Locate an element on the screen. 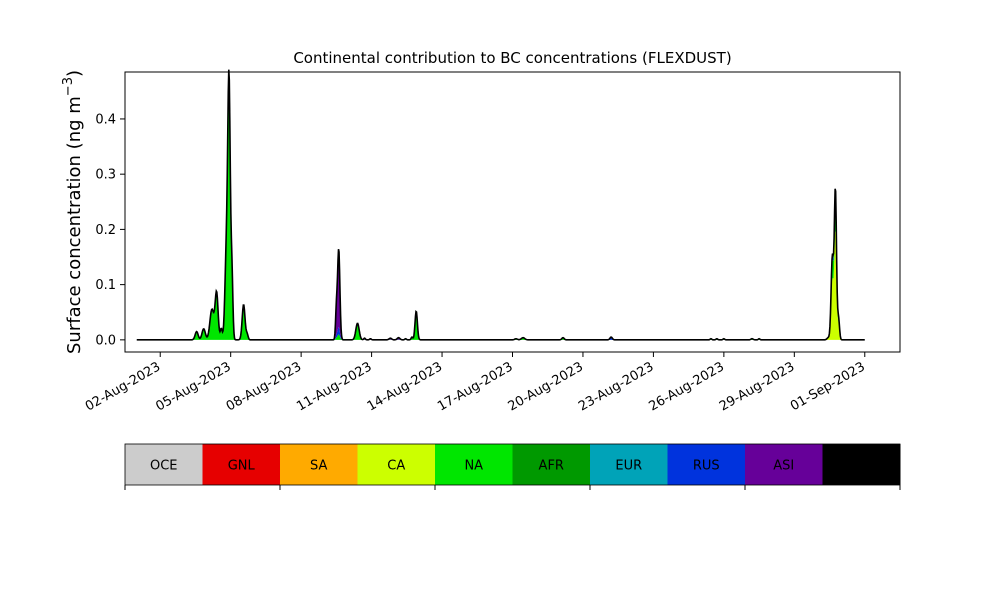 The width and height of the screenshot is (1000, 600). x-tick-label: 26-Aug-2023 is located at coordinates (687, 386).